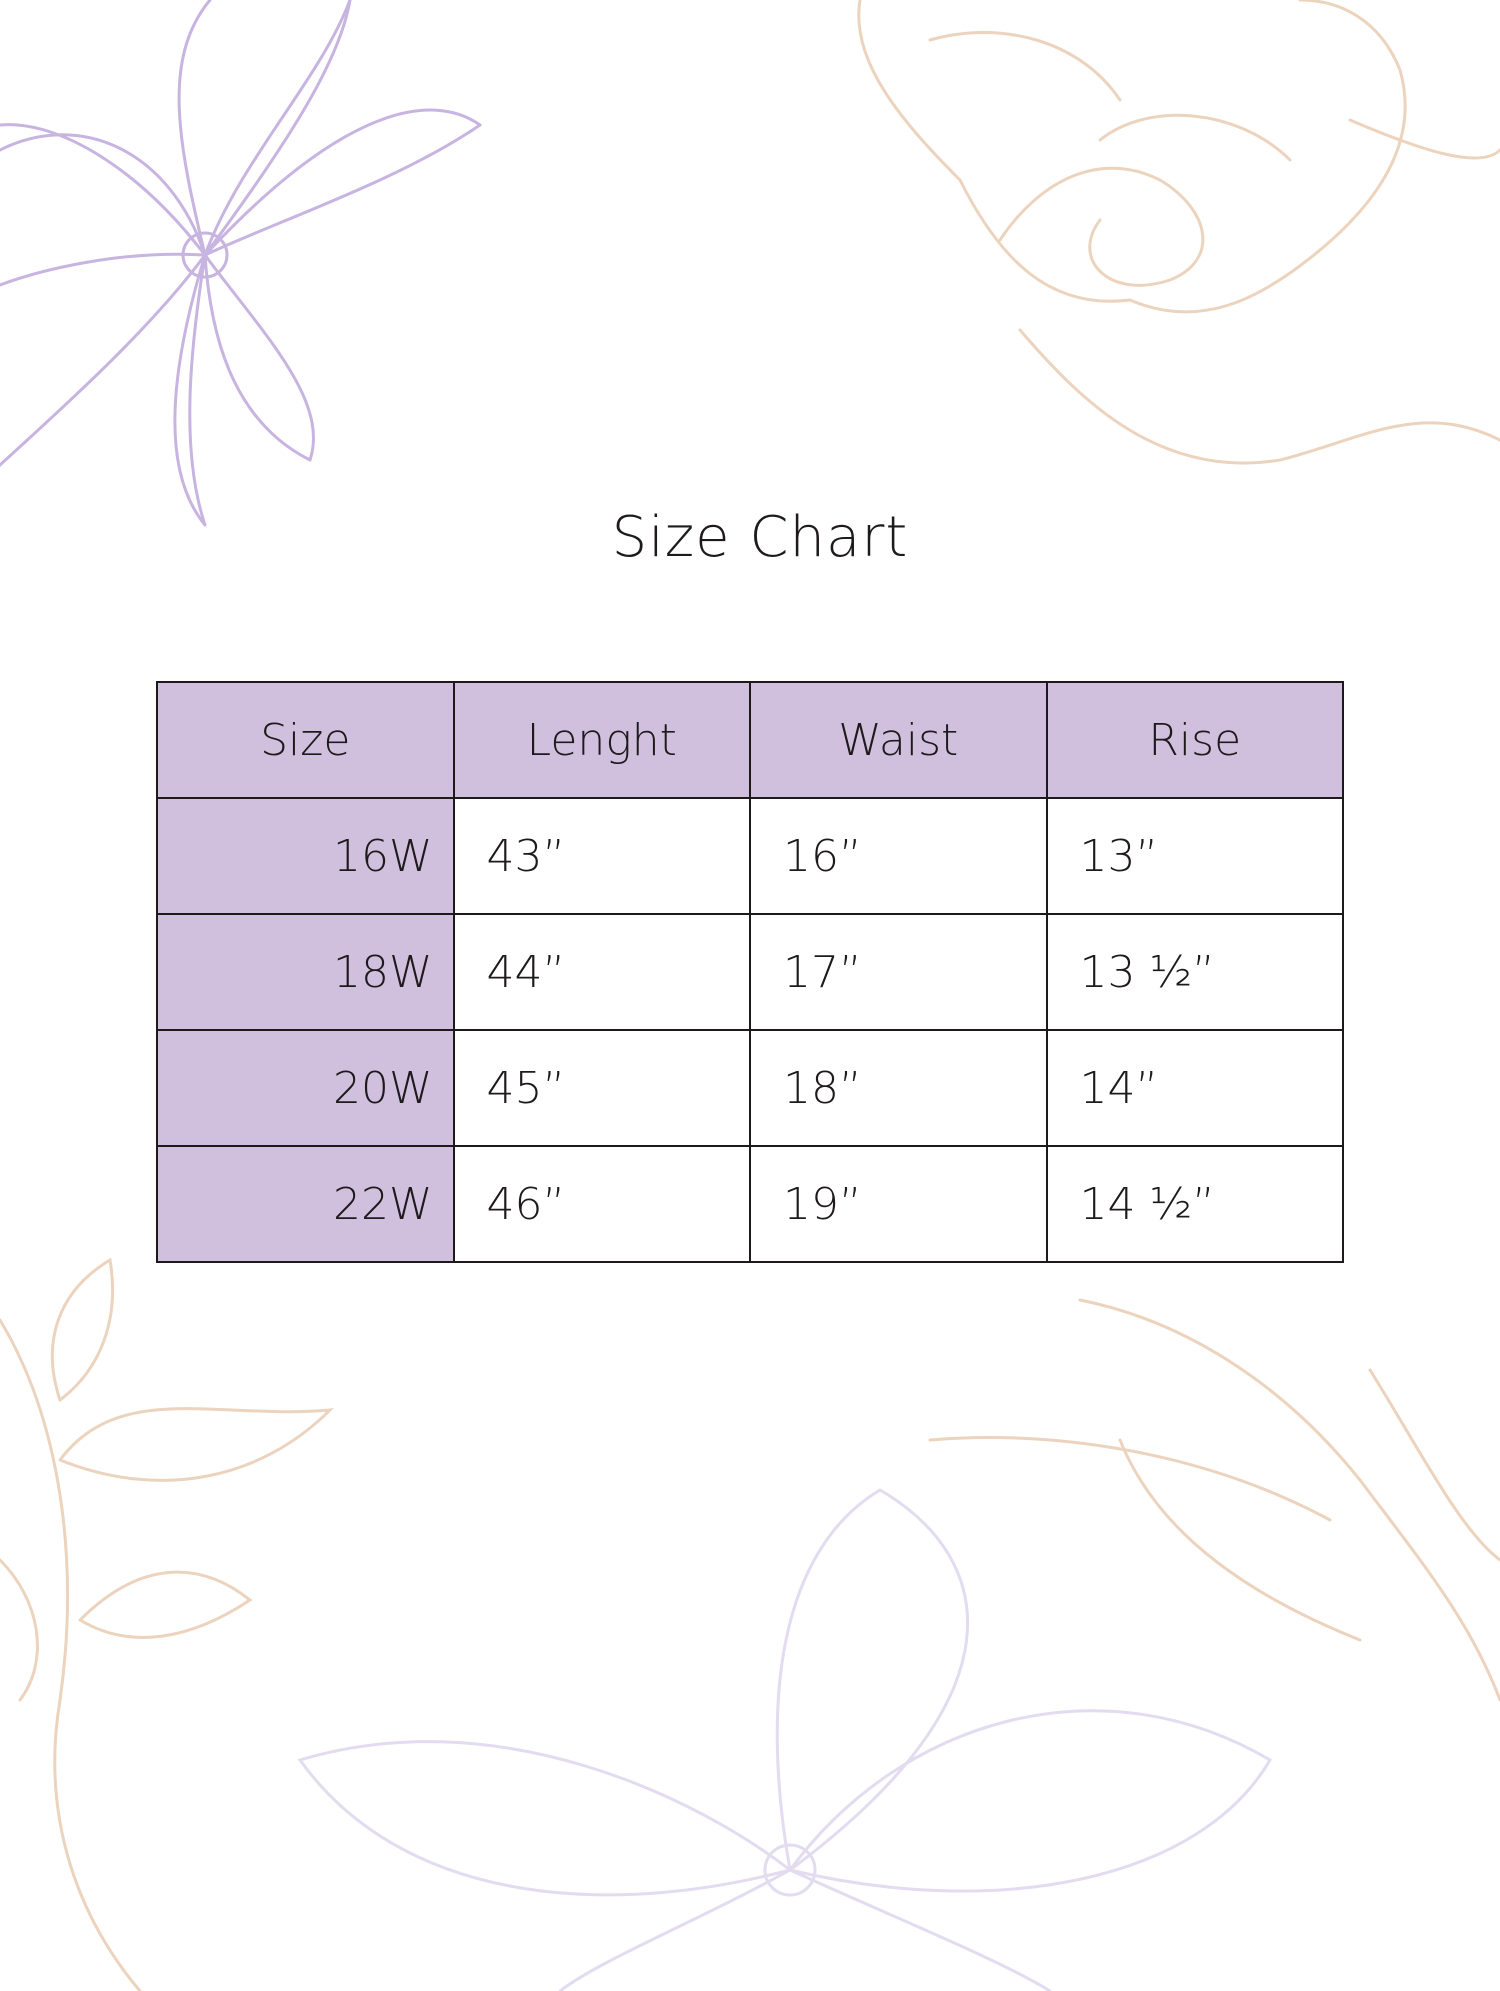 The height and width of the screenshot is (1991, 1500). What do you see at coordinates (601, 972) in the screenshot?
I see `length-cell: 44”` at bounding box center [601, 972].